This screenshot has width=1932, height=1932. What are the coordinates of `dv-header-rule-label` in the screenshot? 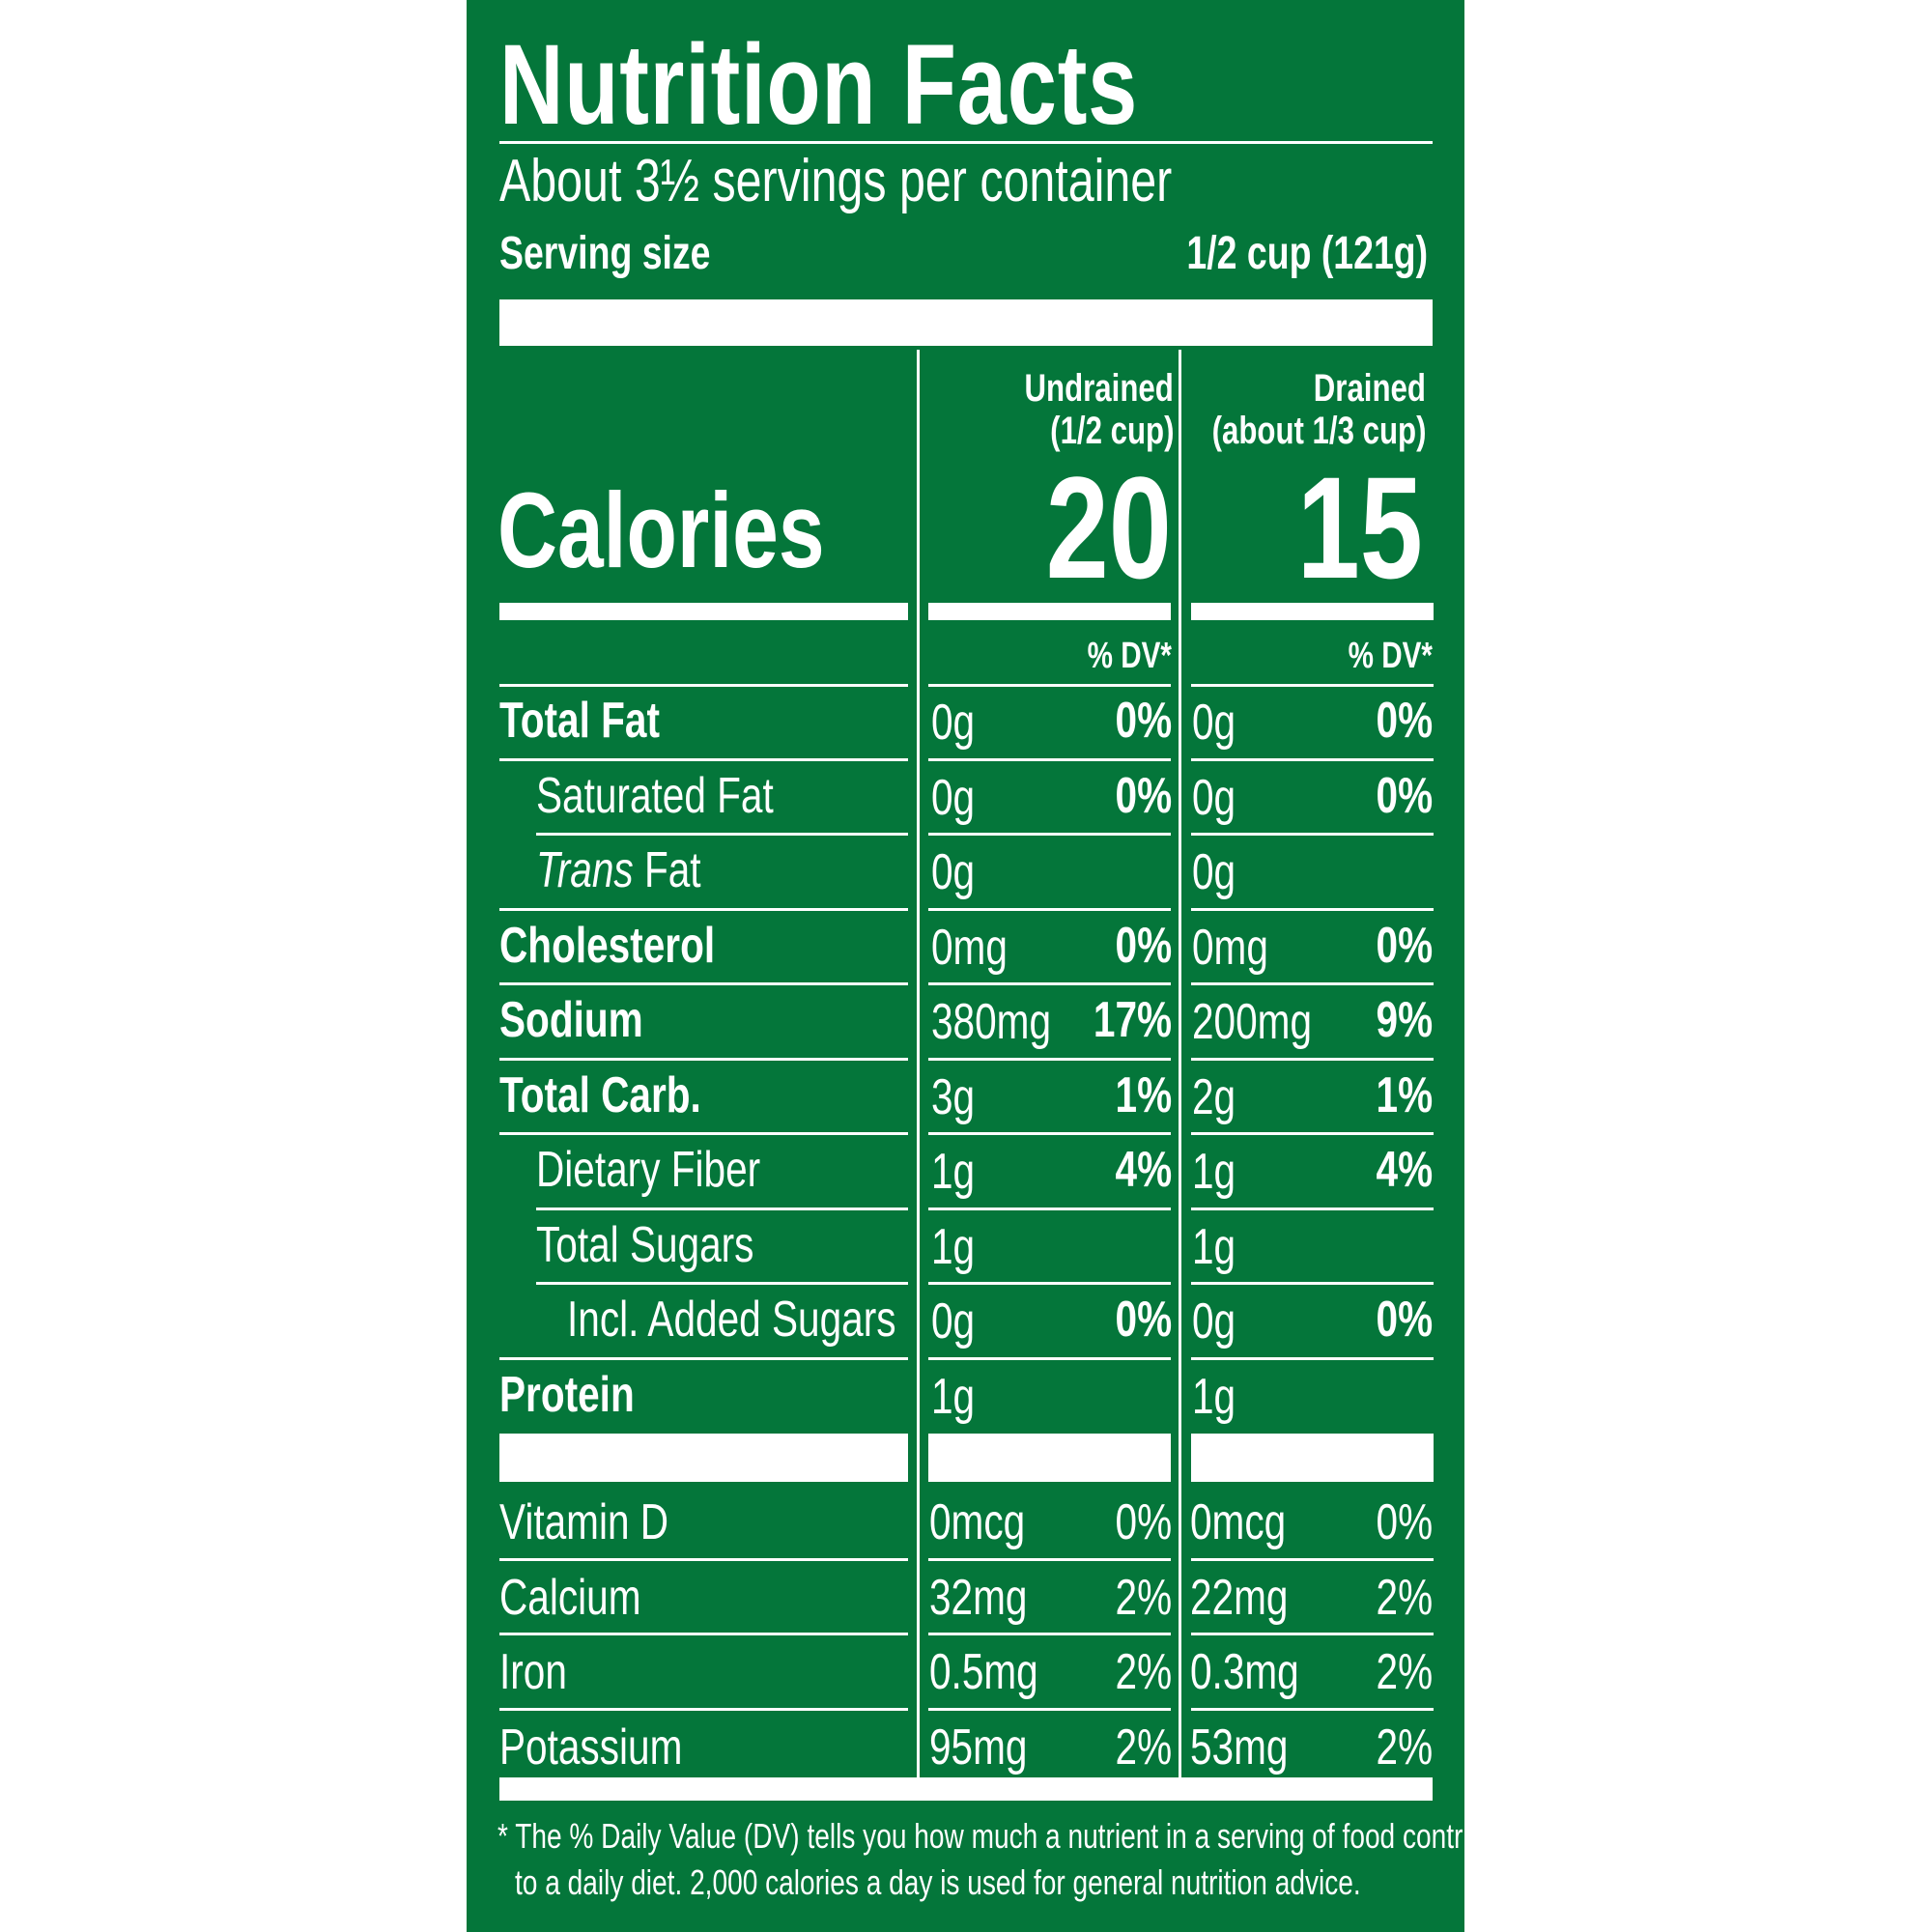 It's located at (703, 685).